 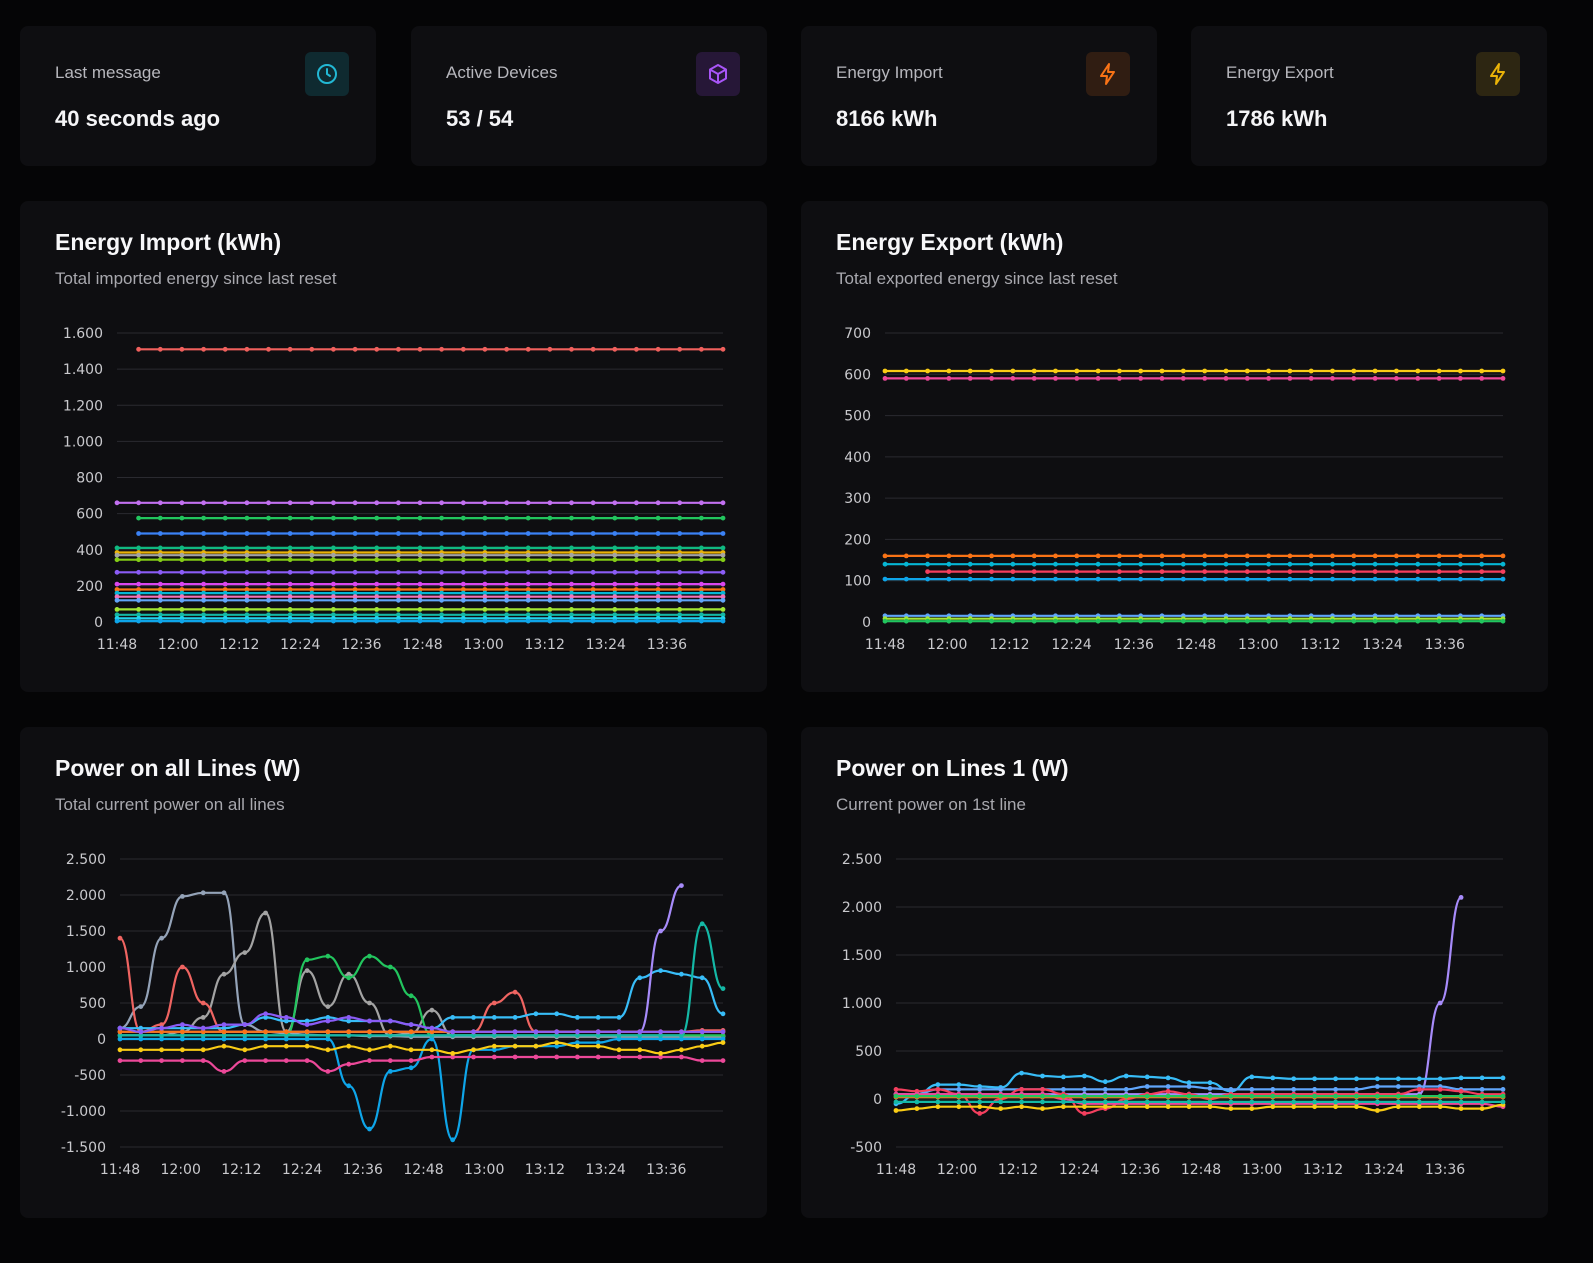 What do you see at coordinates (431, 533) in the screenshot?
I see `series-s4` at bounding box center [431, 533].